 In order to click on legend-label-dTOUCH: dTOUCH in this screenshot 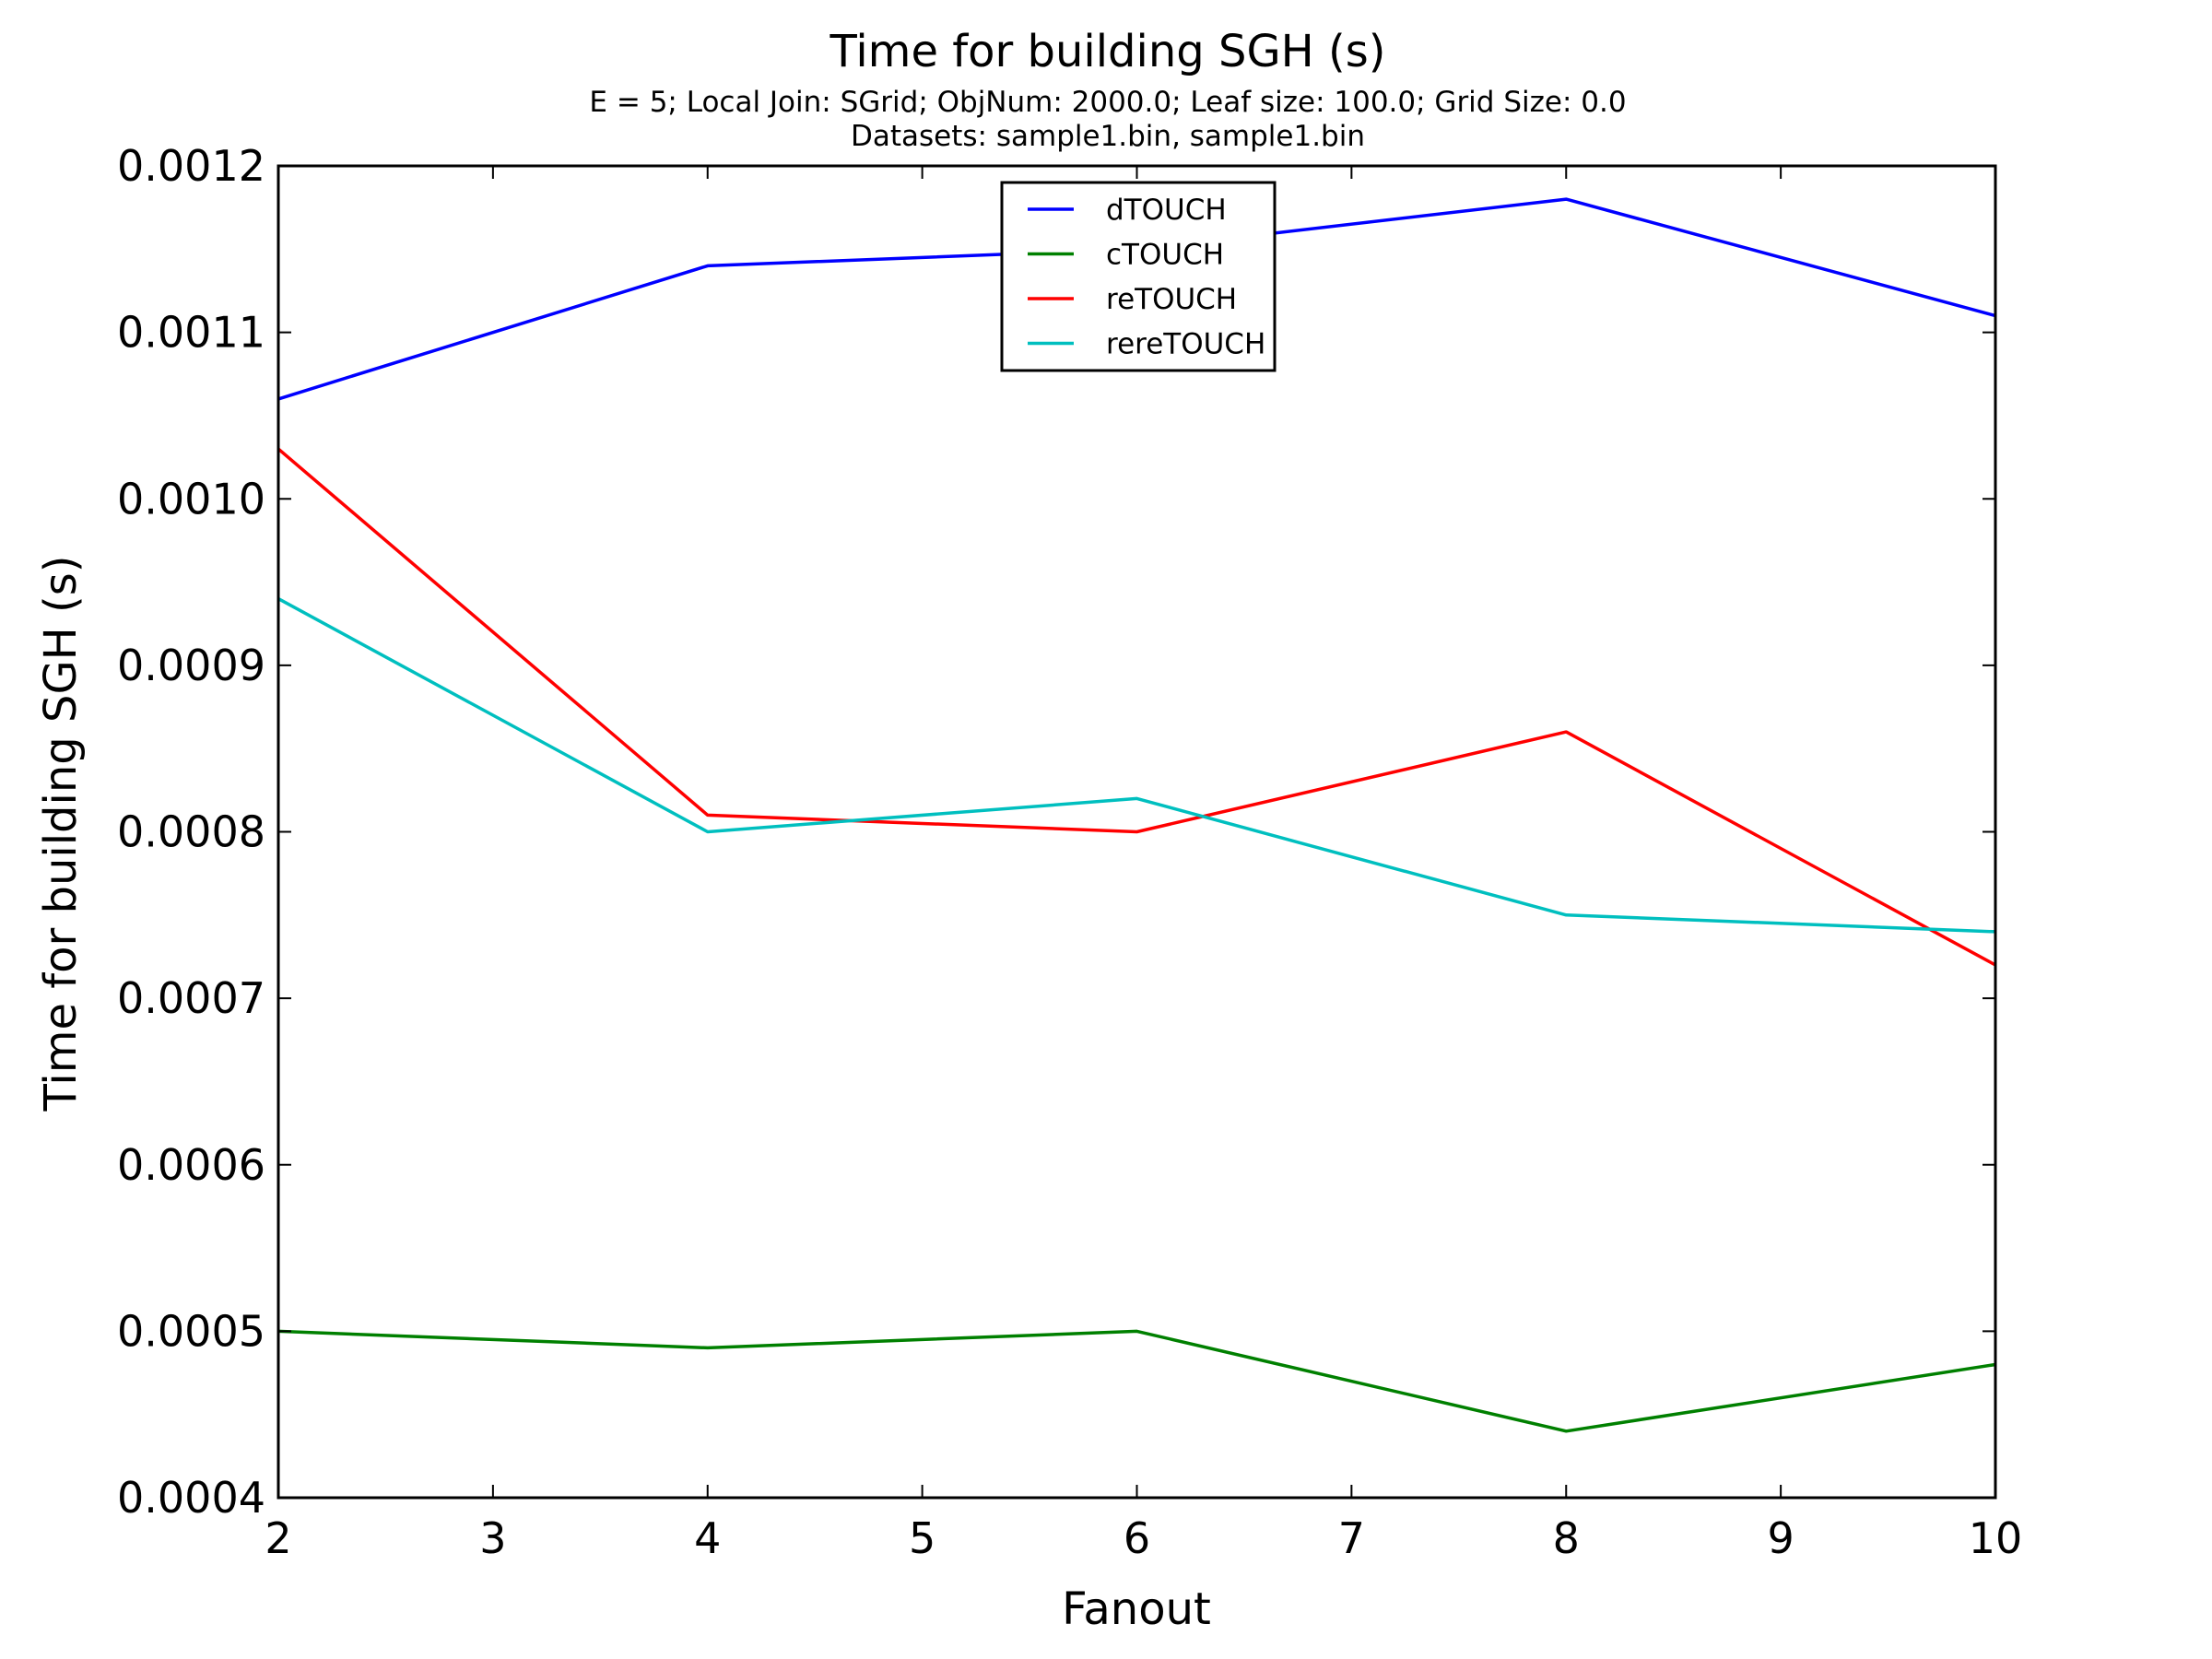, I will do `click(1166, 210)`.